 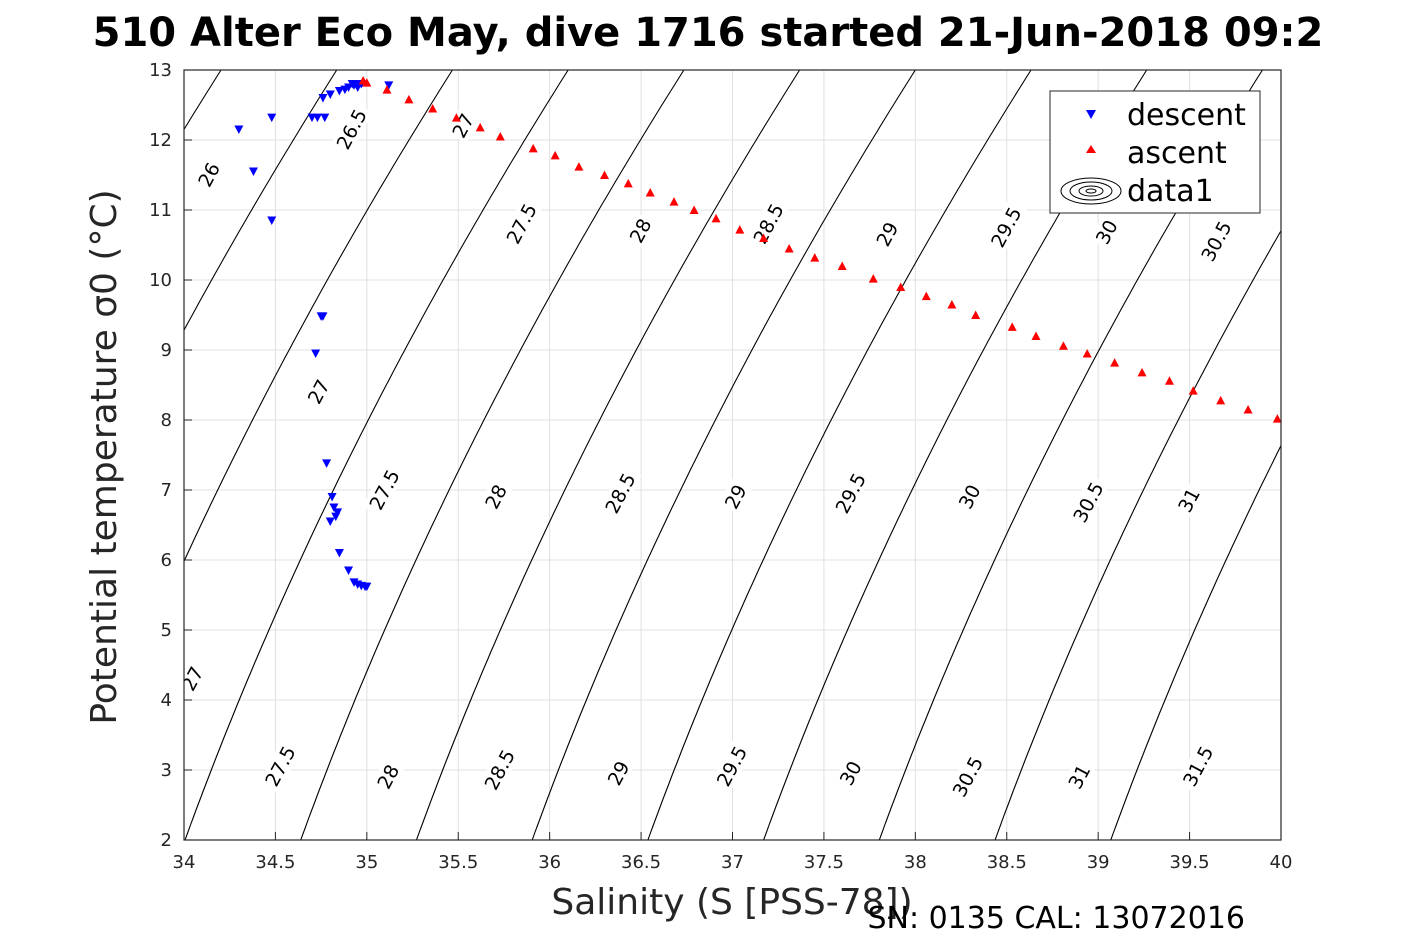 I want to click on legend-box, so click(x=1155, y=152).